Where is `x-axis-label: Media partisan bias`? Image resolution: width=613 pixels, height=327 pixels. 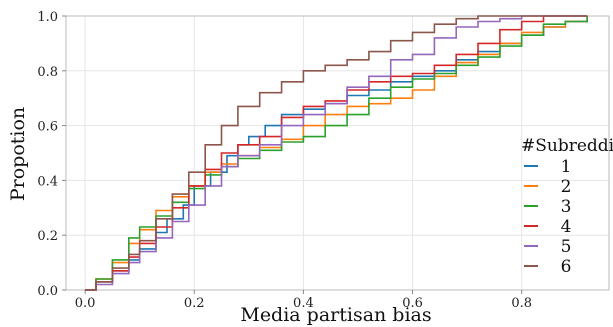
x-axis-label: Media partisan bias is located at coordinates (335, 315).